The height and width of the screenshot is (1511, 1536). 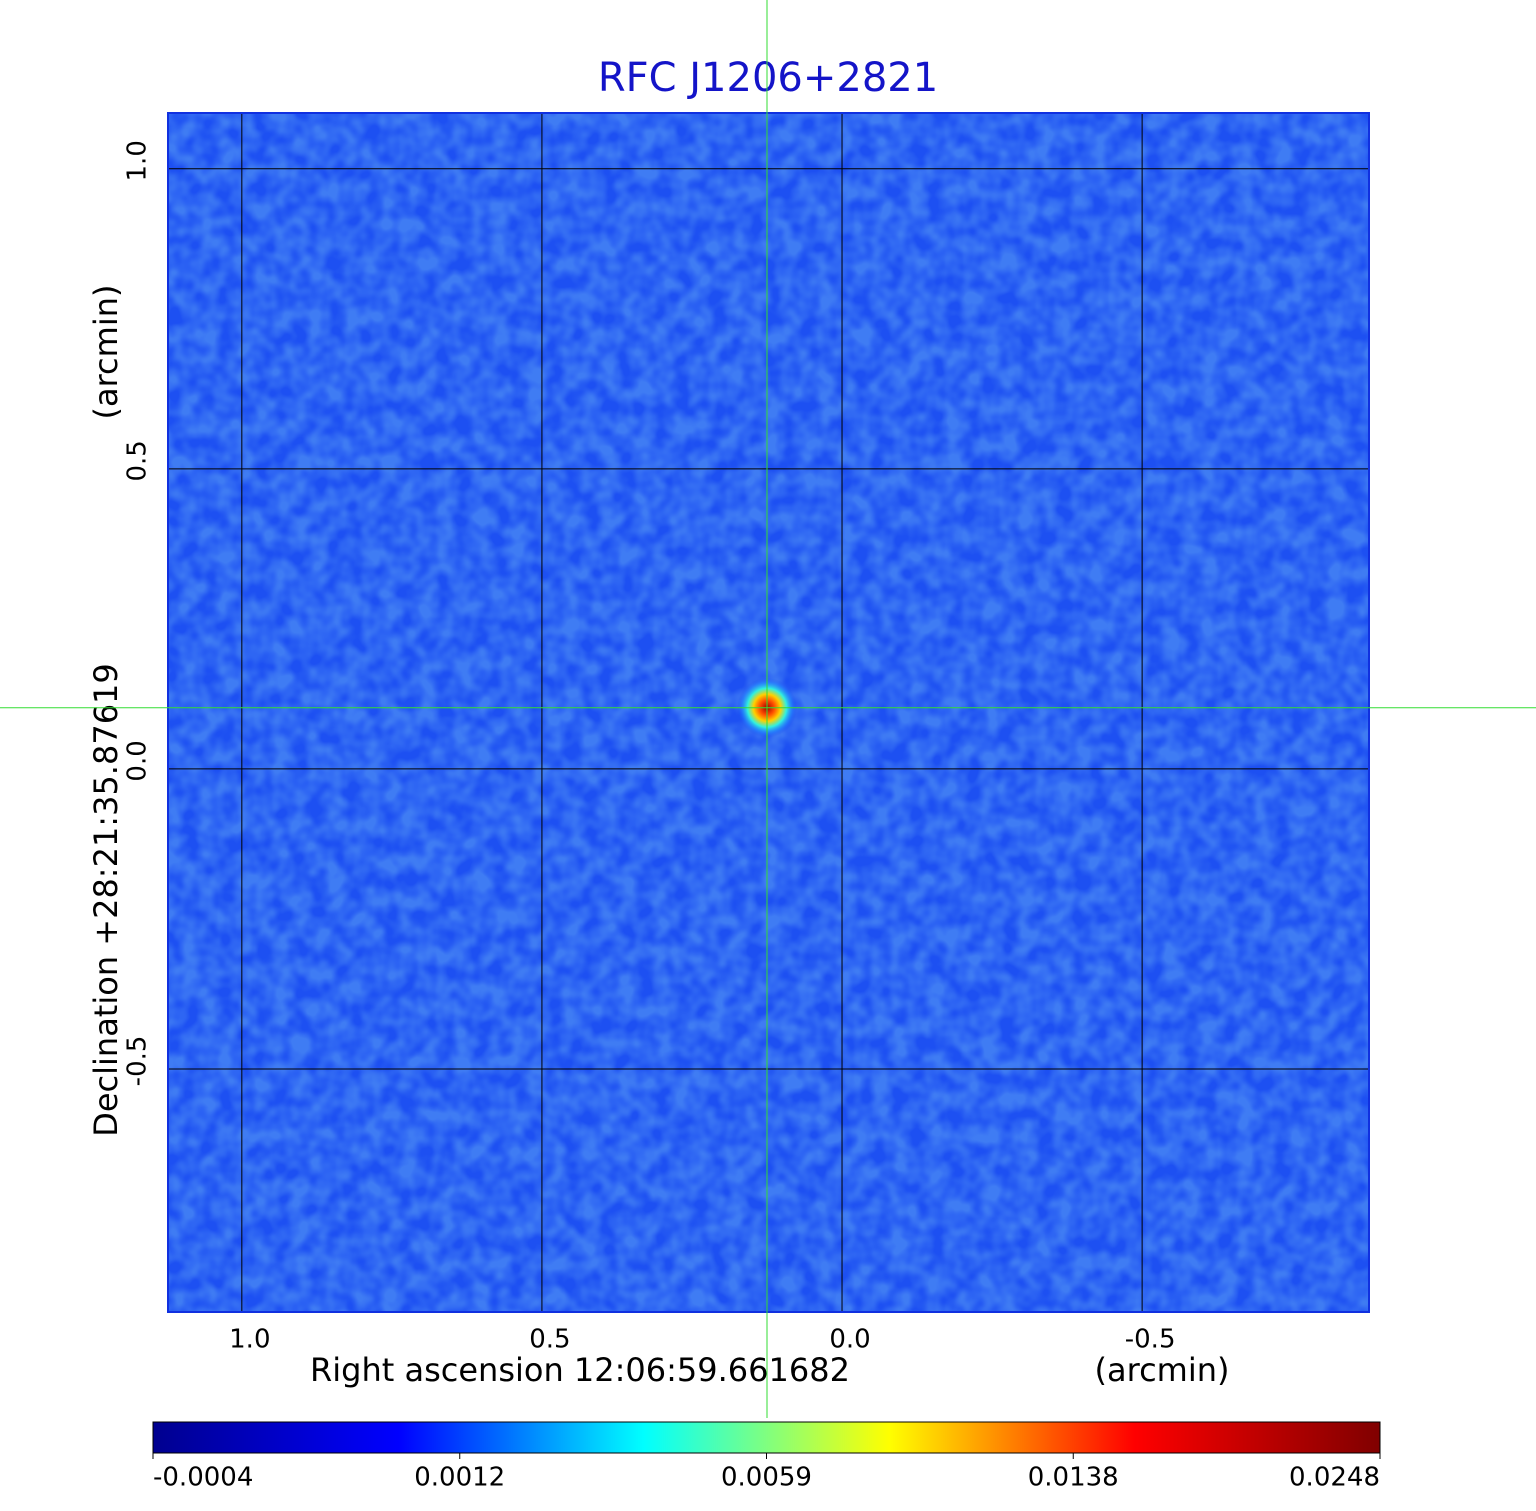 I want to click on x-axis-label: Right ascension 12:06:59.661682, so click(x=580, y=1370).